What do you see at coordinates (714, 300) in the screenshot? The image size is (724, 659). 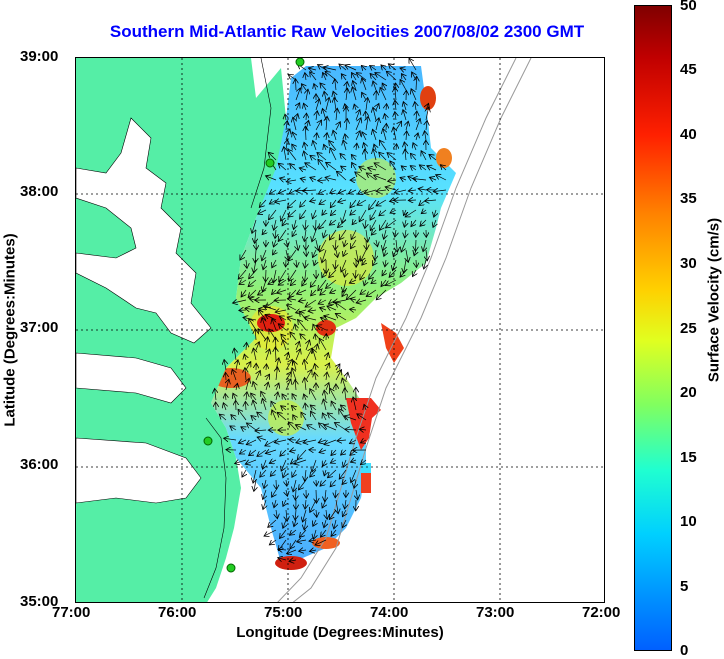 I see `colorbar-label: Surface Velocity (cm/s)` at bounding box center [714, 300].